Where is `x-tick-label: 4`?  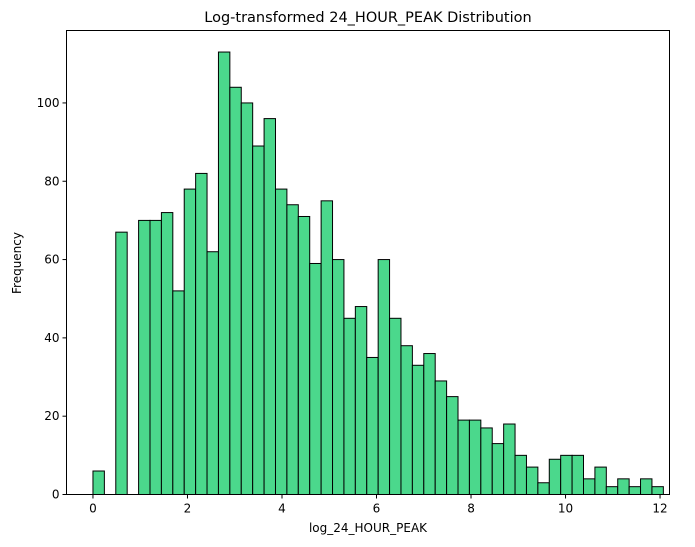 x-tick-label: 4 is located at coordinates (282, 509).